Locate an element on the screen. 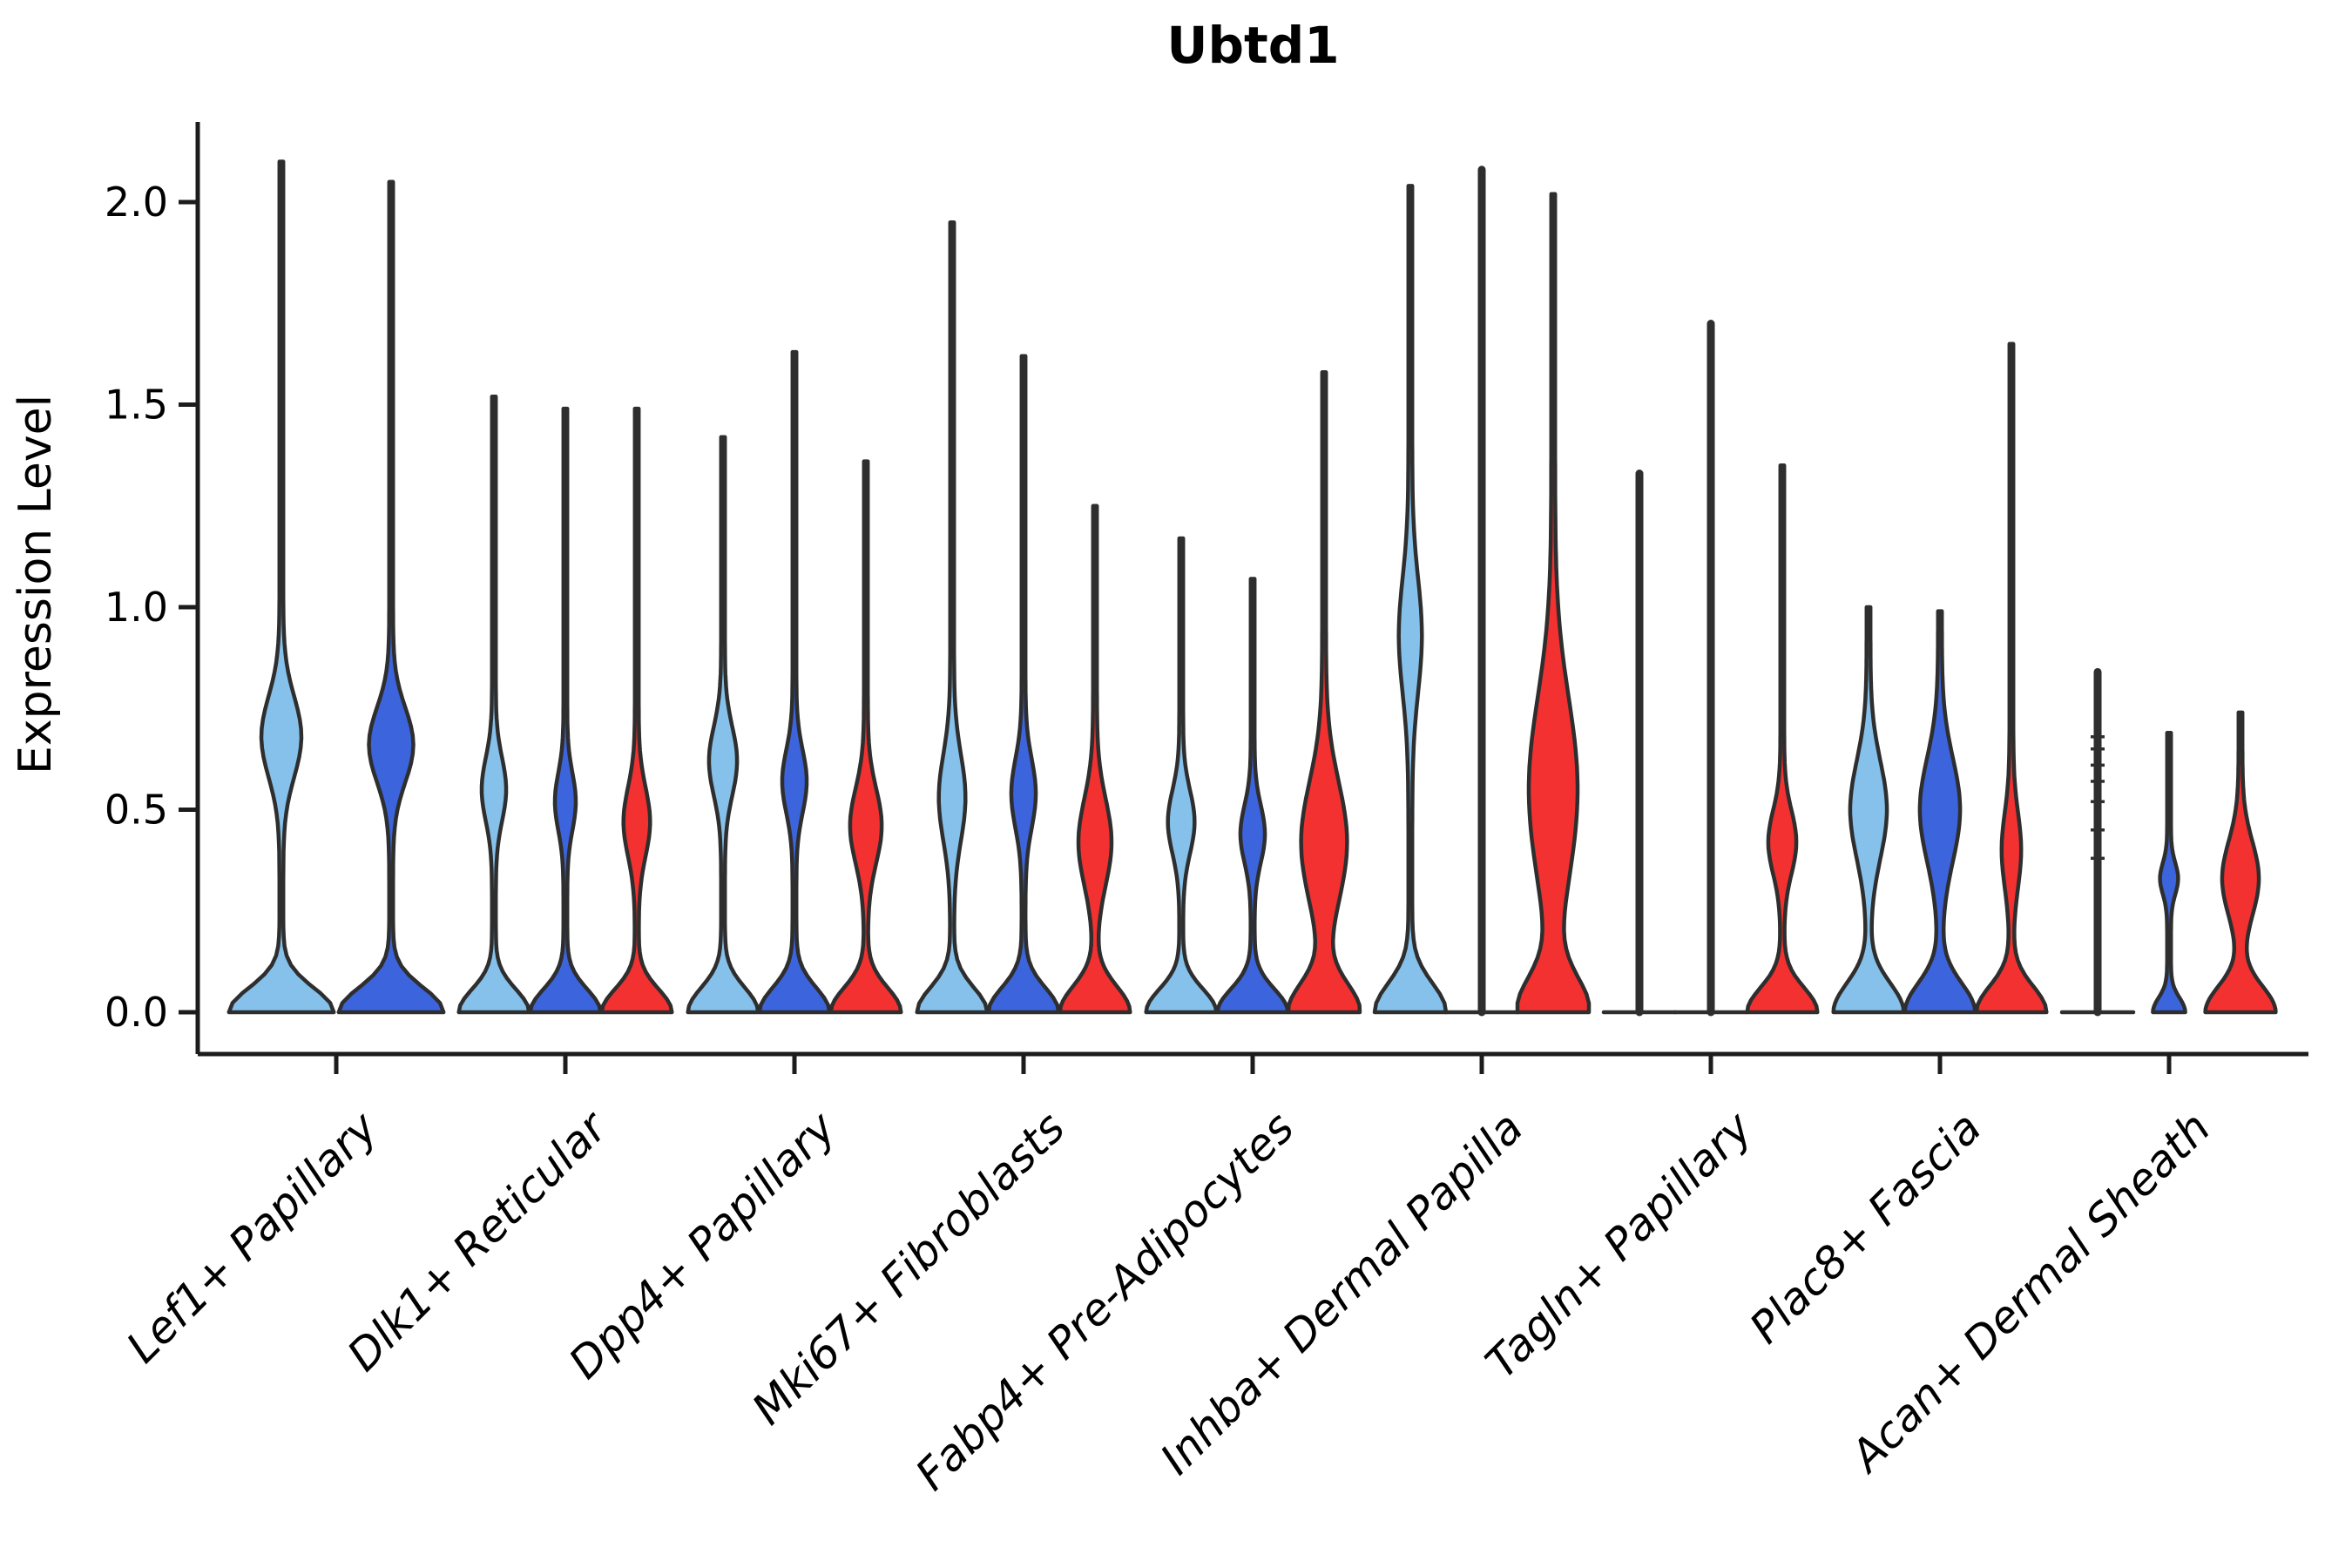 The image size is (2352, 1568). y-tick-label: 0.0 is located at coordinates (136, 1013).